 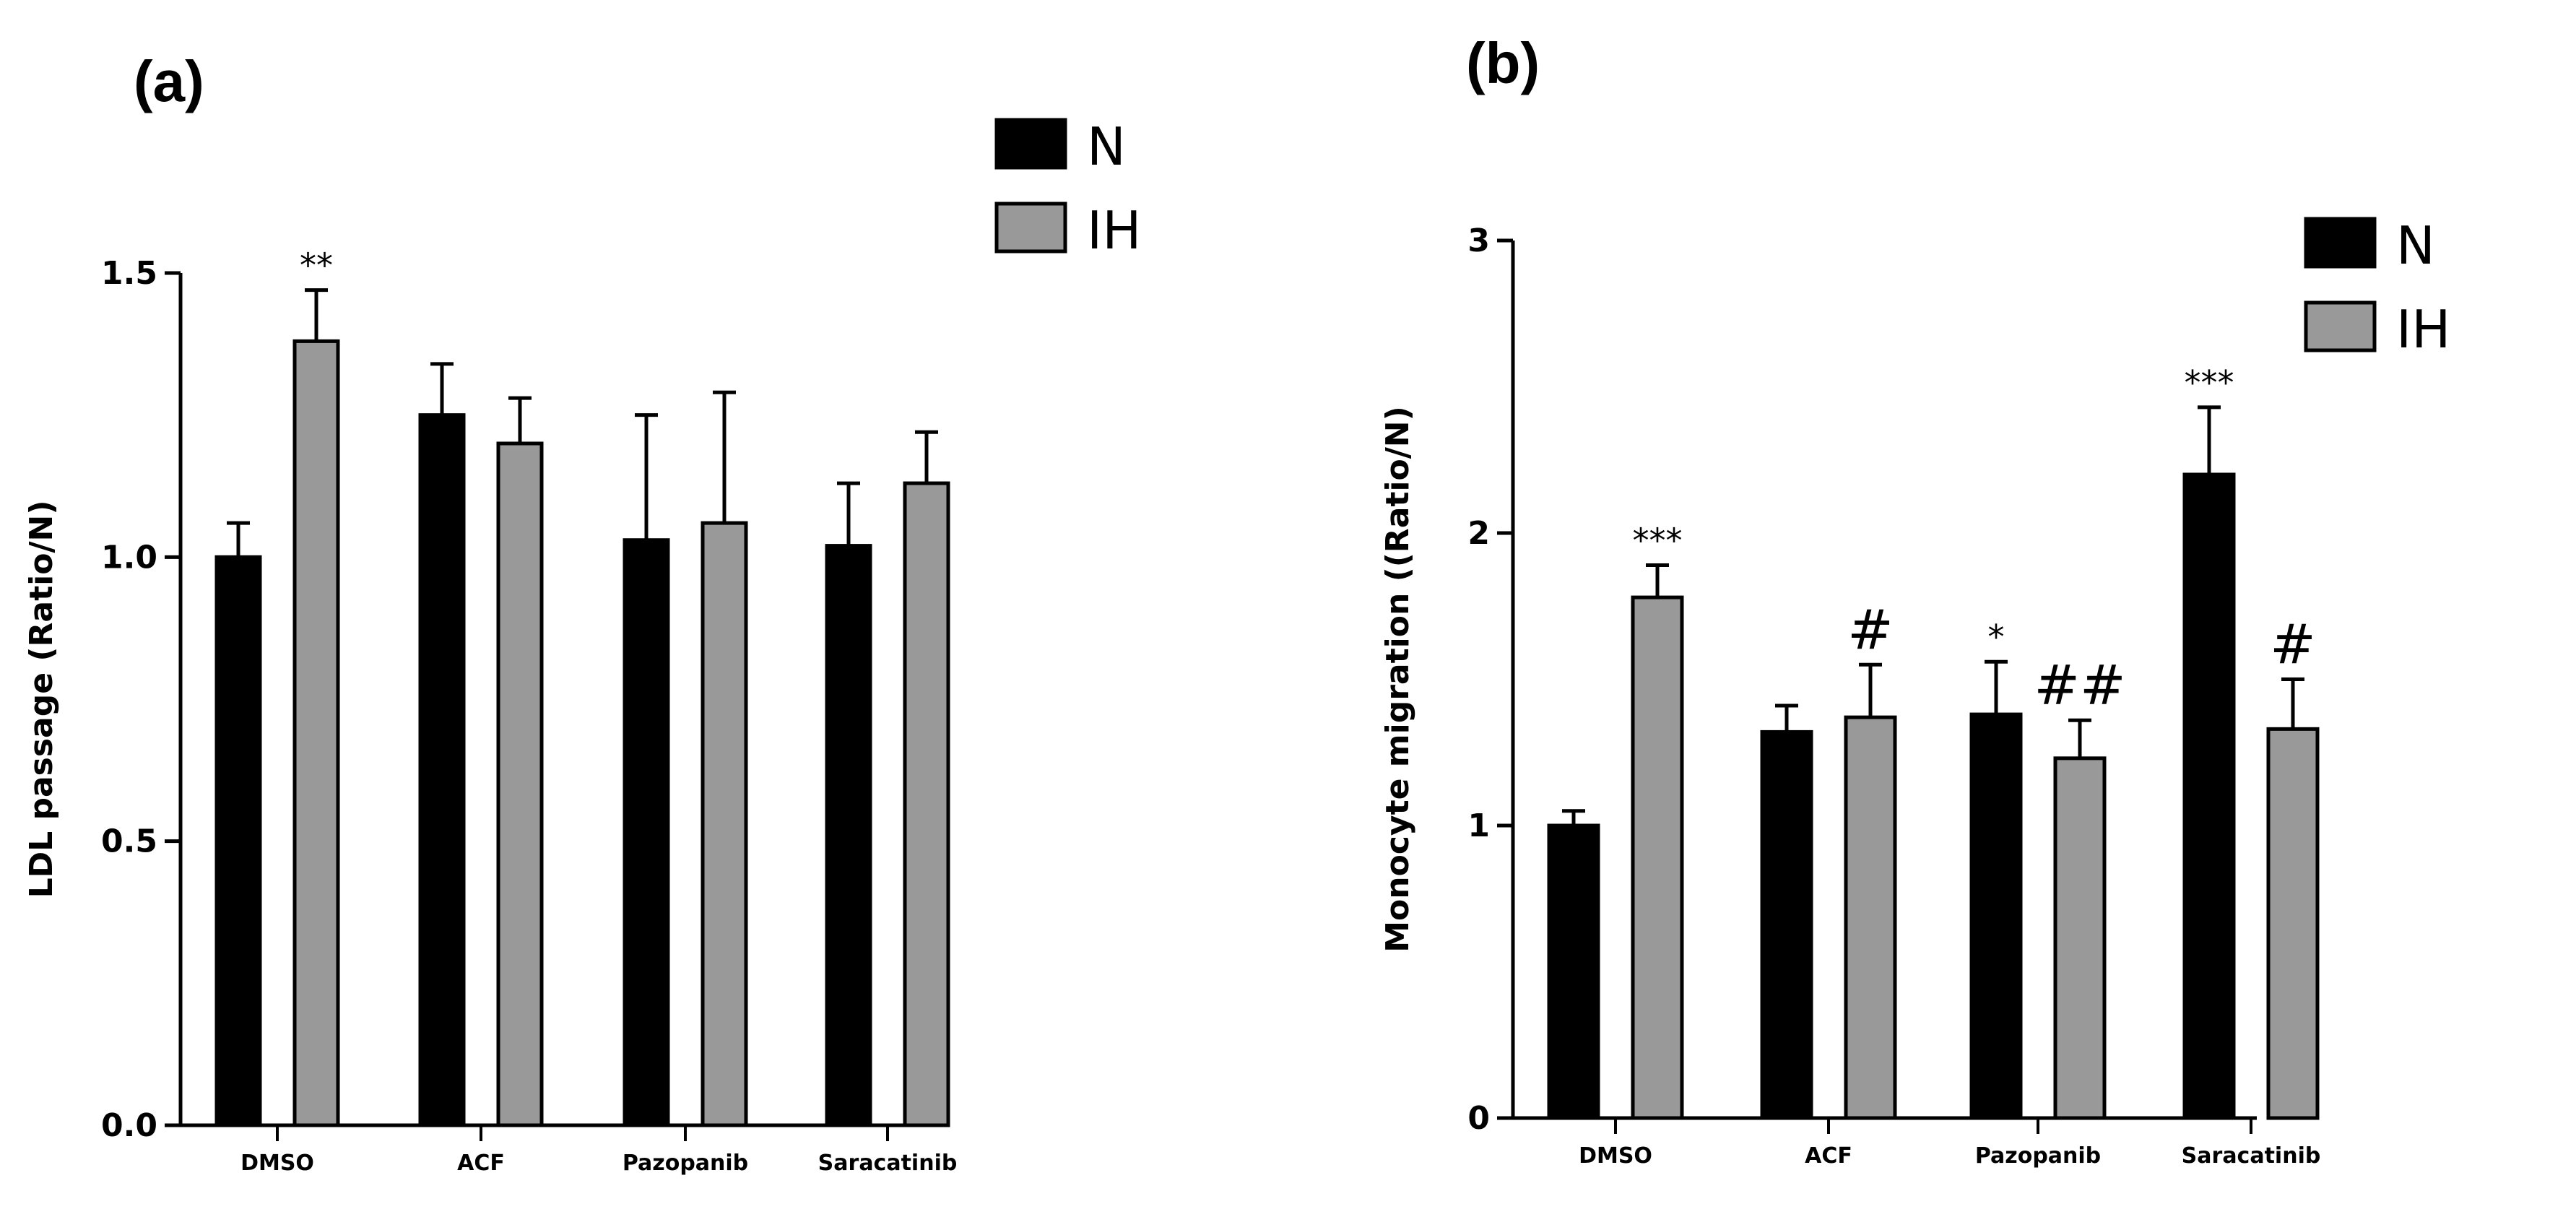 What do you see at coordinates (1478, 240) in the screenshot?
I see `y-tick-label: 3` at bounding box center [1478, 240].